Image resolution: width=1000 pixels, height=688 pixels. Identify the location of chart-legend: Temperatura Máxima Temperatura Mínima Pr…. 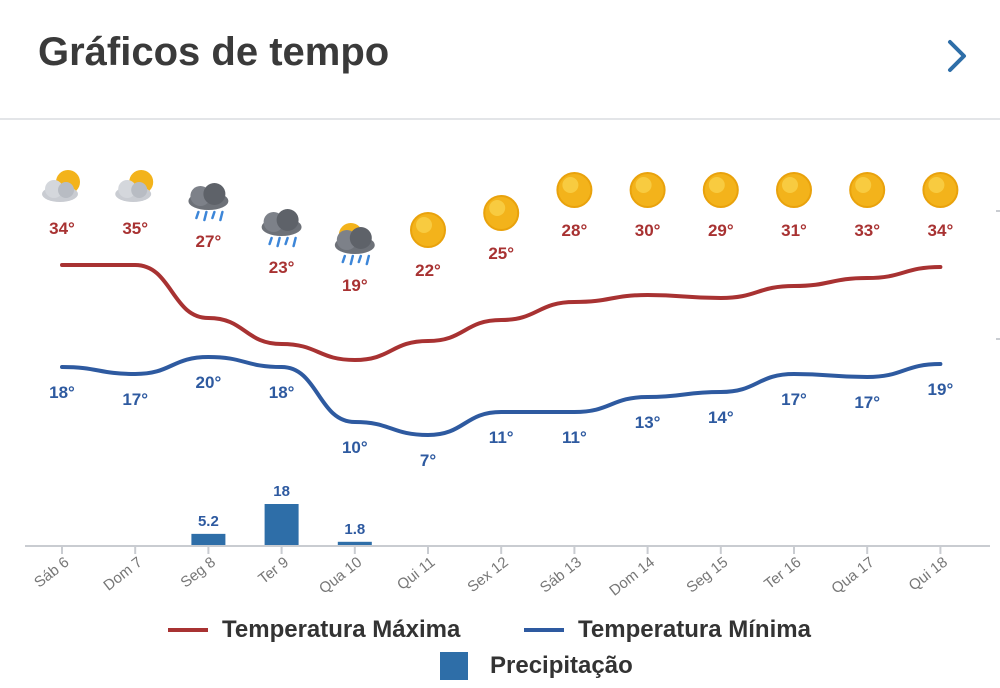
(500, 647).